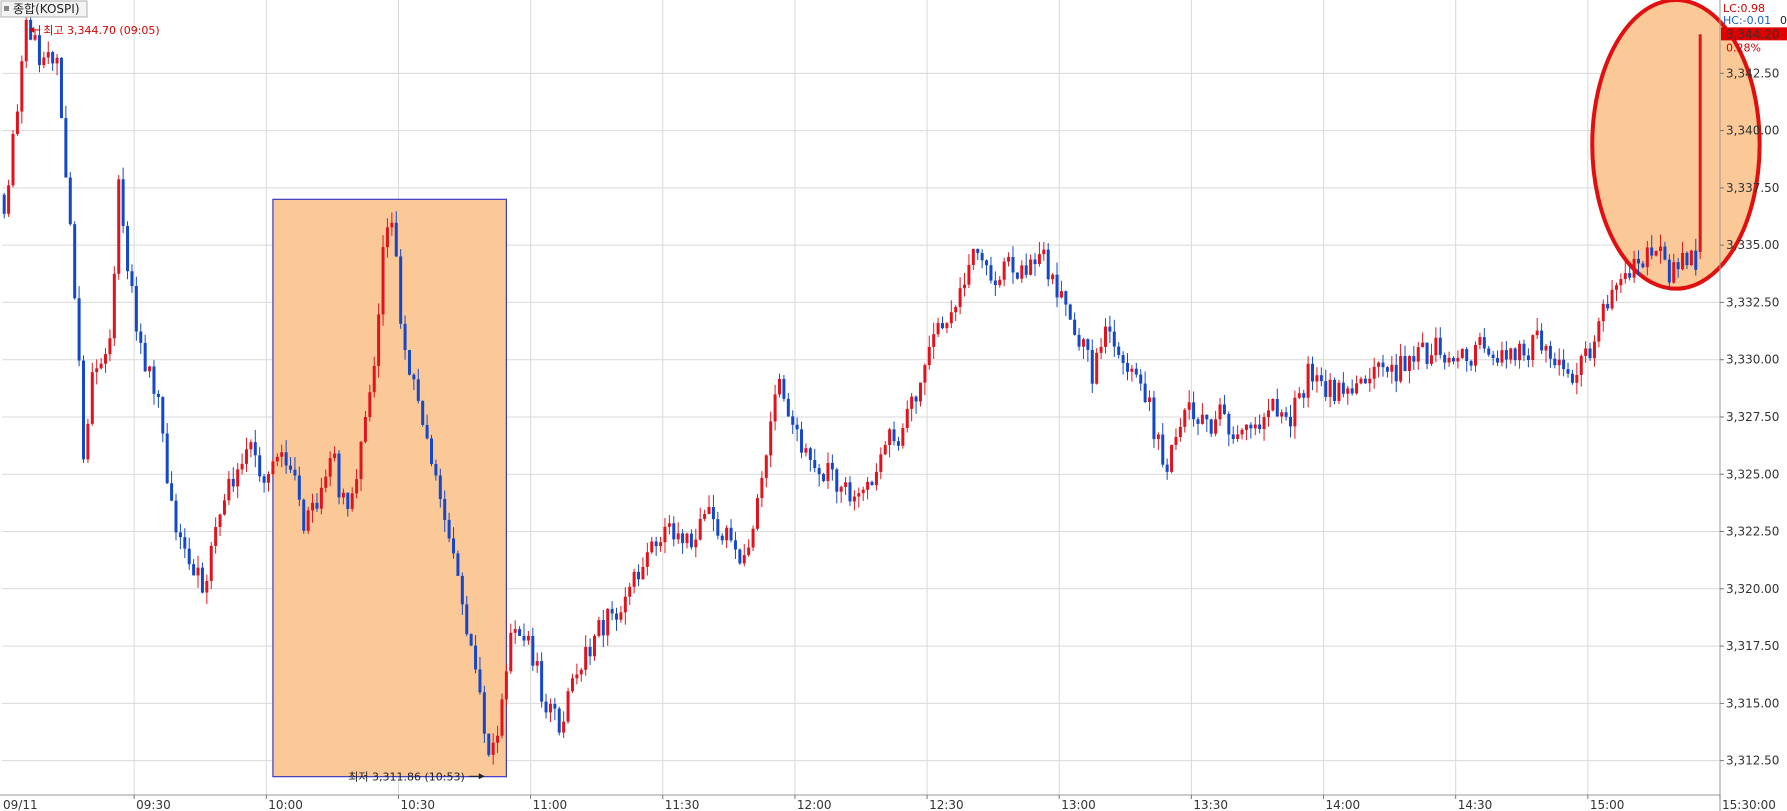 Image resolution: width=1787 pixels, height=811 pixels. What do you see at coordinates (1747, 20) in the screenshot?
I see `hc-label: HC:-0.01` at bounding box center [1747, 20].